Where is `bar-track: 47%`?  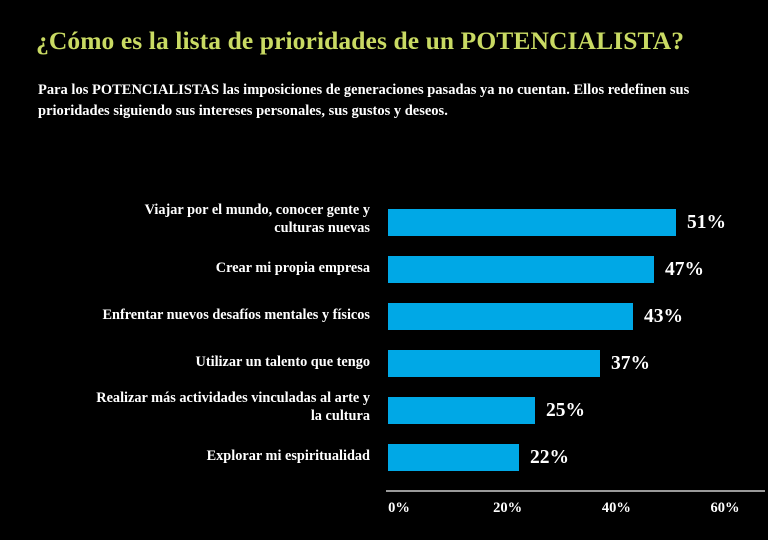
bar-track: 47% is located at coordinates (578, 269).